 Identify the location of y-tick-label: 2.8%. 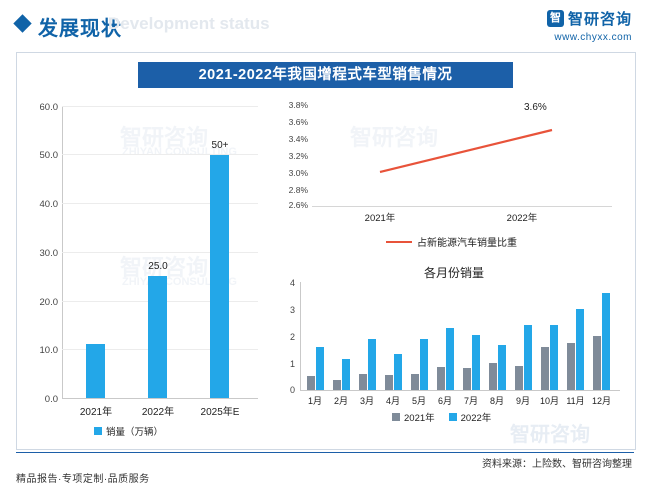
(298, 190).